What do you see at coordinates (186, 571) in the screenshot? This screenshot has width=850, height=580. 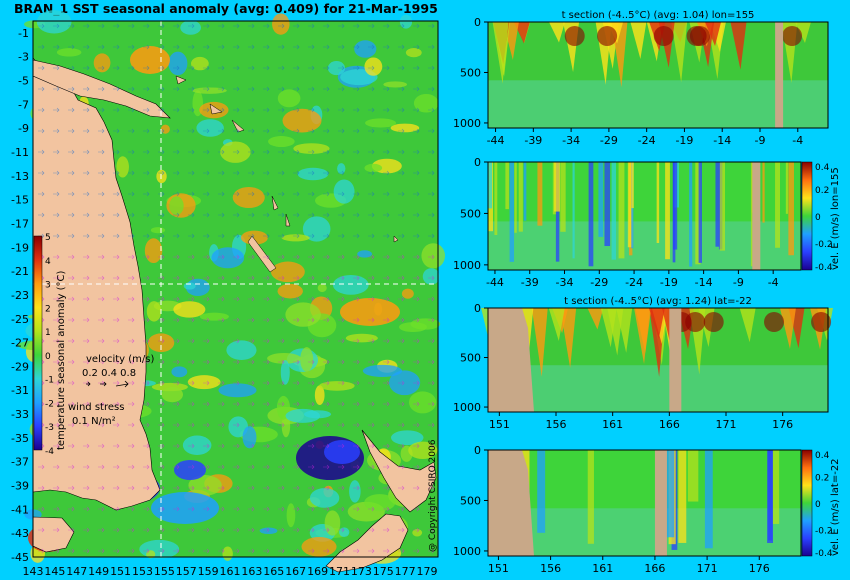 I see `map-x-tick-label: 157` at bounding box center [186, 571].